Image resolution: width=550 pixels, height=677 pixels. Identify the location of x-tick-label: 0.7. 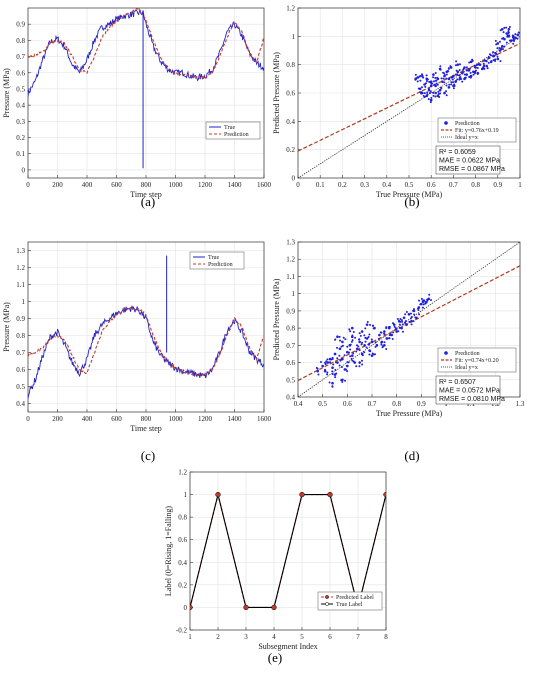
(372, 404).